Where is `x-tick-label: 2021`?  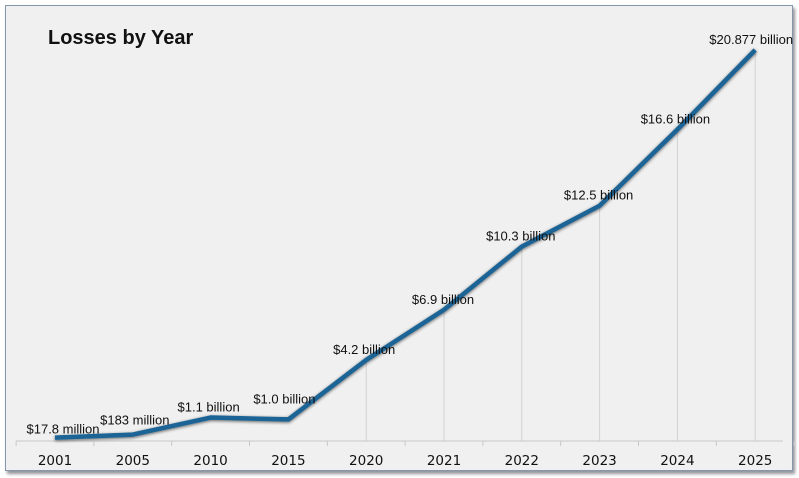 x-tick-label: 2021 is located at coordinates (444, 461).